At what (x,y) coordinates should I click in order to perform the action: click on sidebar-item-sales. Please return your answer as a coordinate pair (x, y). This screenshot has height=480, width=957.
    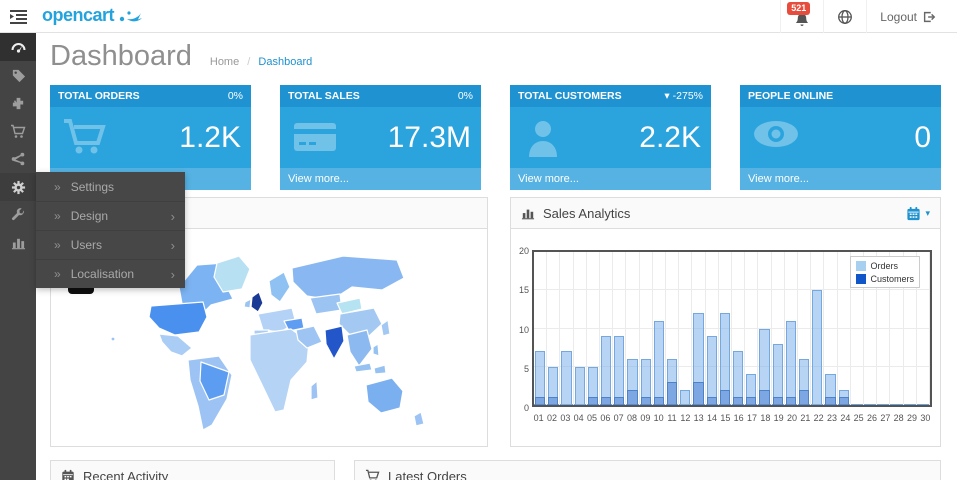
    Looking at the image, I should click on (18, 131).